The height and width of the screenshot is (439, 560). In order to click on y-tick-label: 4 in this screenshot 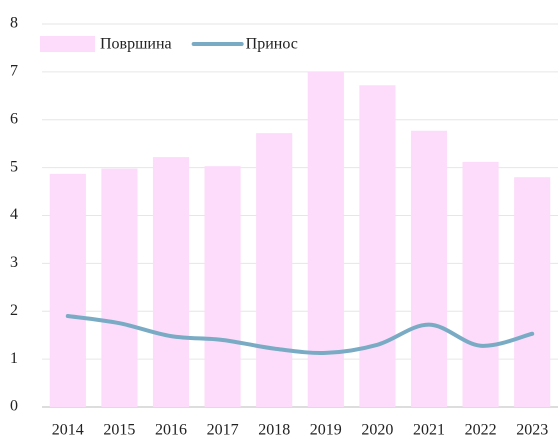, I will do `click(14, 214)`.